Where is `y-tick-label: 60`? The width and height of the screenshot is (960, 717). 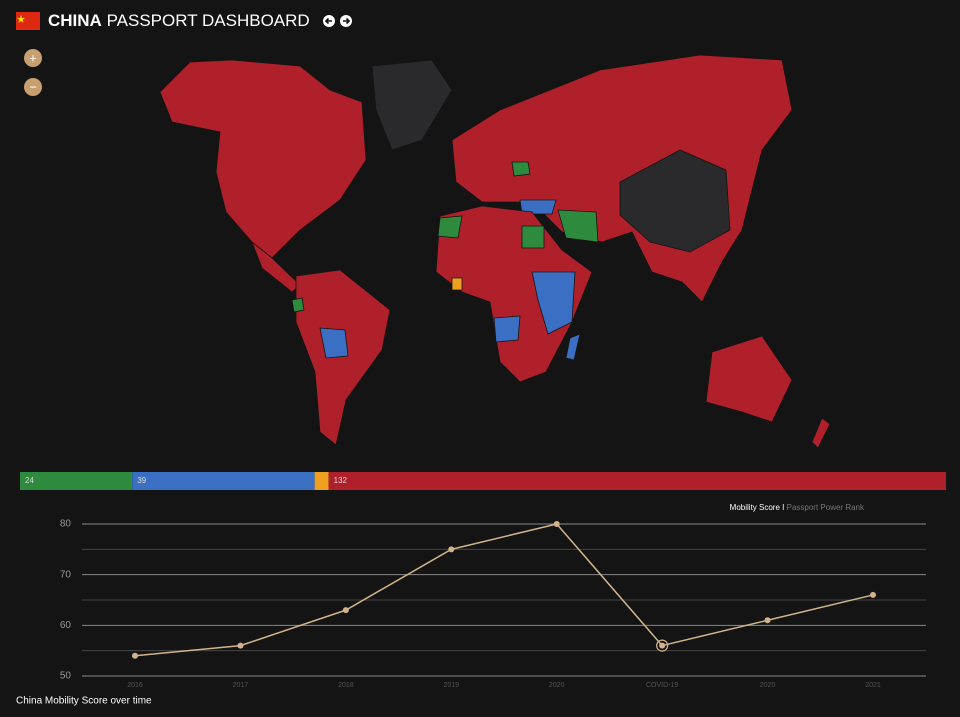
y-tick-label: 60 is located at coordinates (66, 625).